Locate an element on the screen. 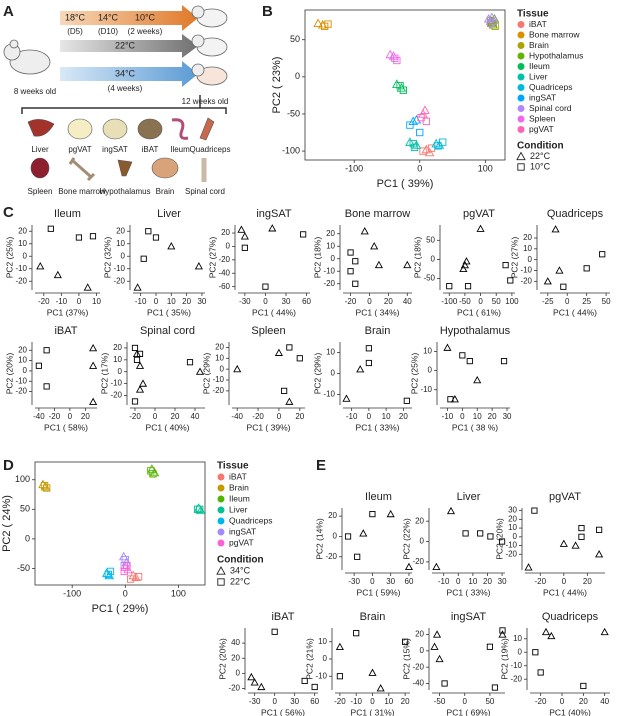 This screenshot has height=716, width=617. legend-label: Spleen is located at coordinates (542, 118).